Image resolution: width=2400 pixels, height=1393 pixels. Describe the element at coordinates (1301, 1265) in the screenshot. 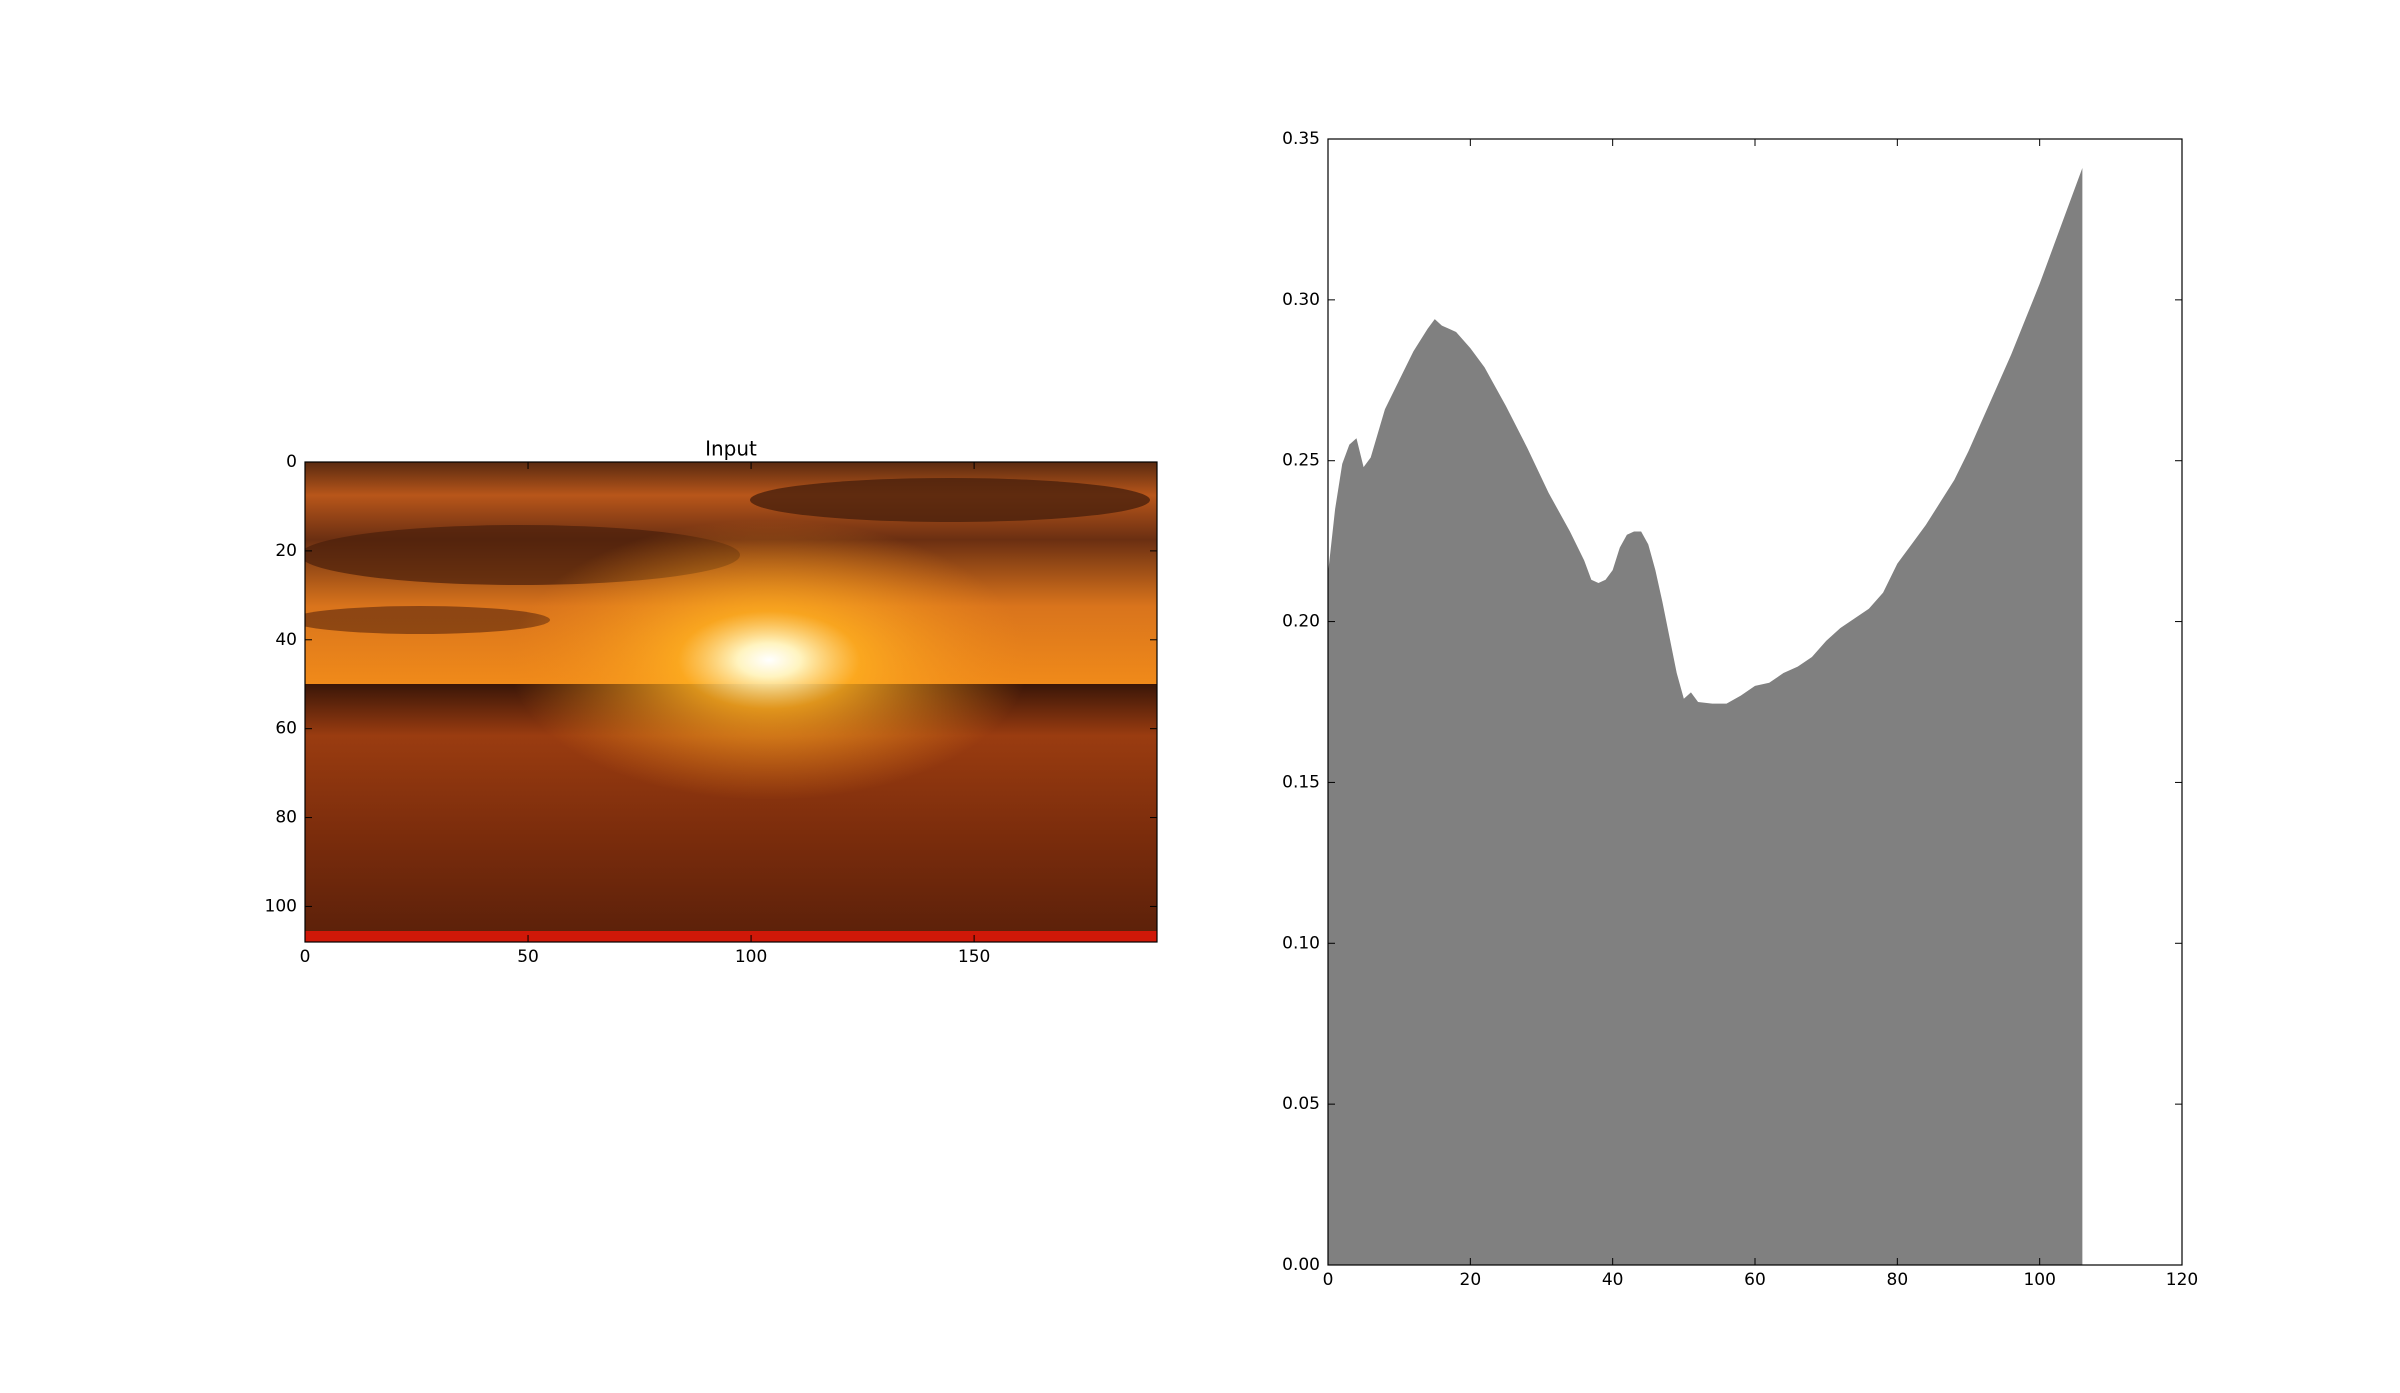

I see `y-tick-label: 0.00` at that location.